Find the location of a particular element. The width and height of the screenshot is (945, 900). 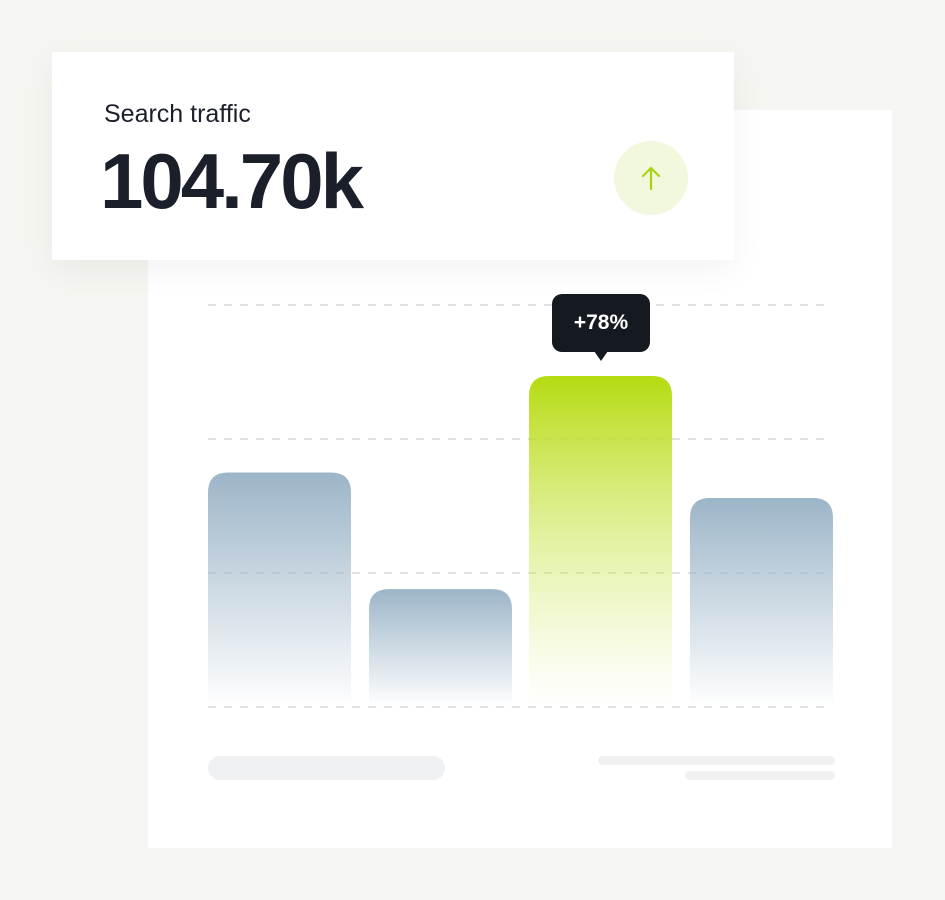

trend-badge is located at coordinates (651, 178).